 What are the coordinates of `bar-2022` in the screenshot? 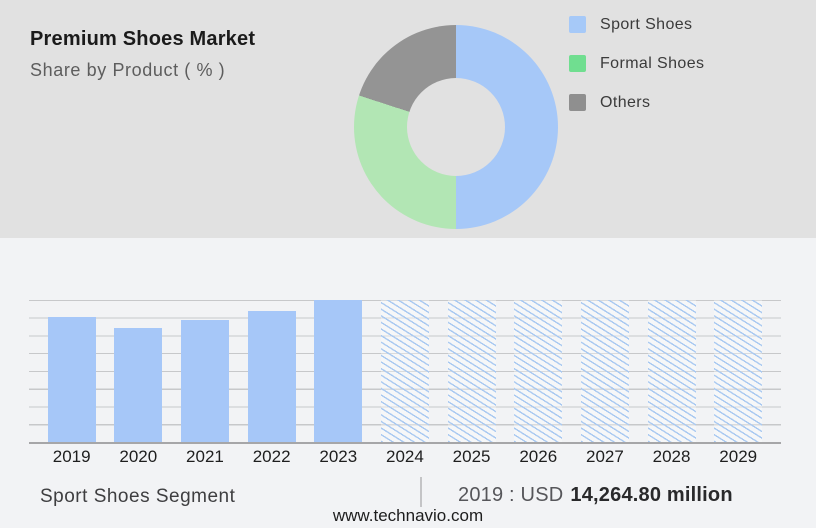 It's located at (271, 376).